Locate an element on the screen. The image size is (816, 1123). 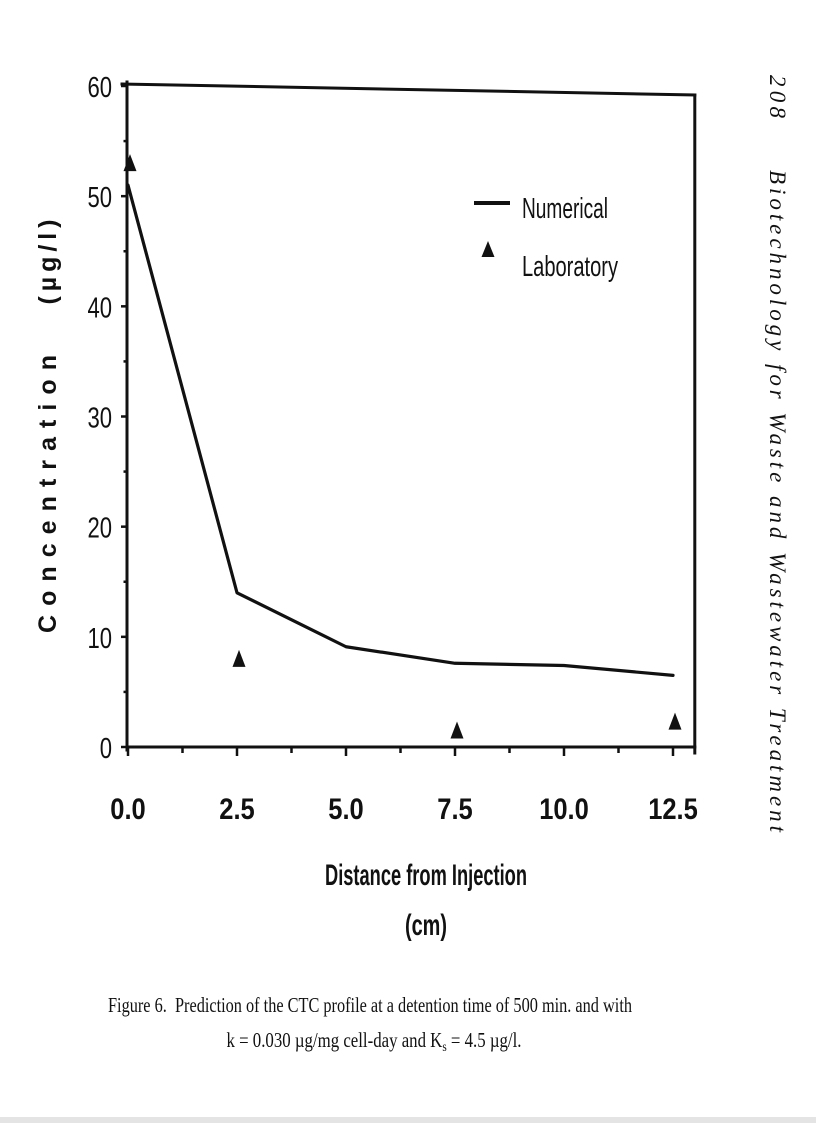
y-tick-label: 0 is located at coordinates (106, 749).